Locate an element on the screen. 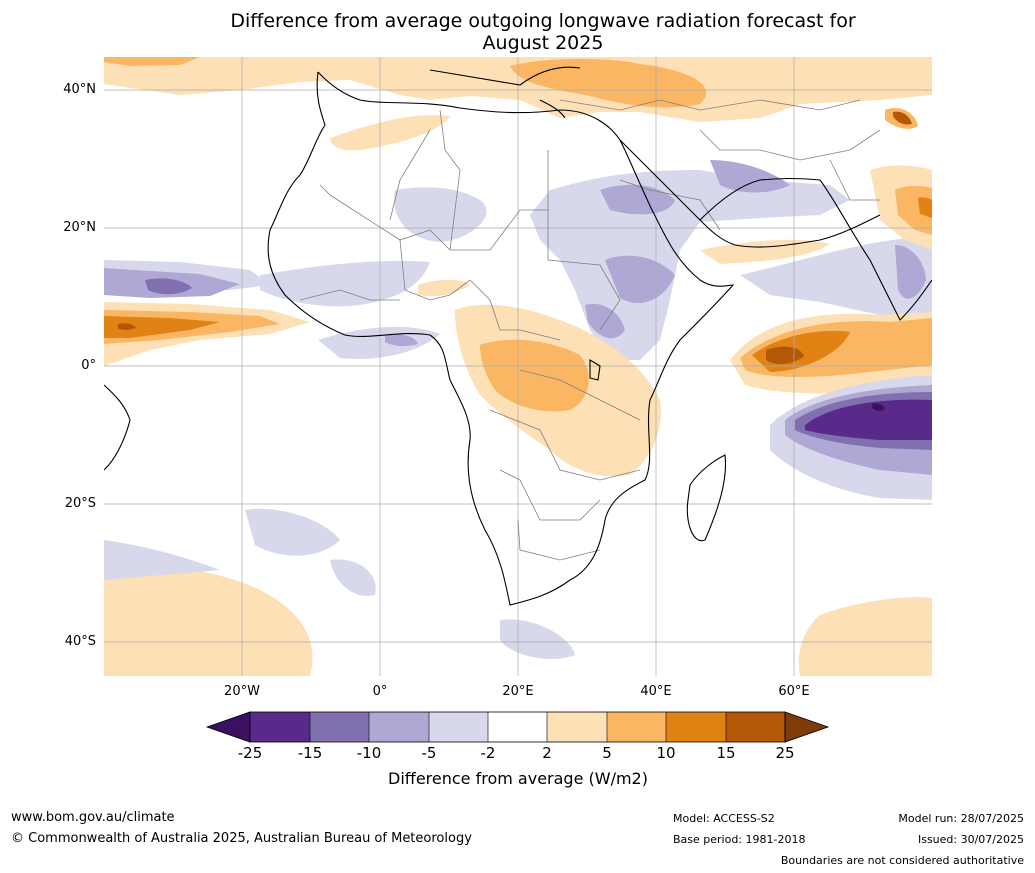  footer-model: Model: ACCESS-S2 is located at coordinates (724, 818).